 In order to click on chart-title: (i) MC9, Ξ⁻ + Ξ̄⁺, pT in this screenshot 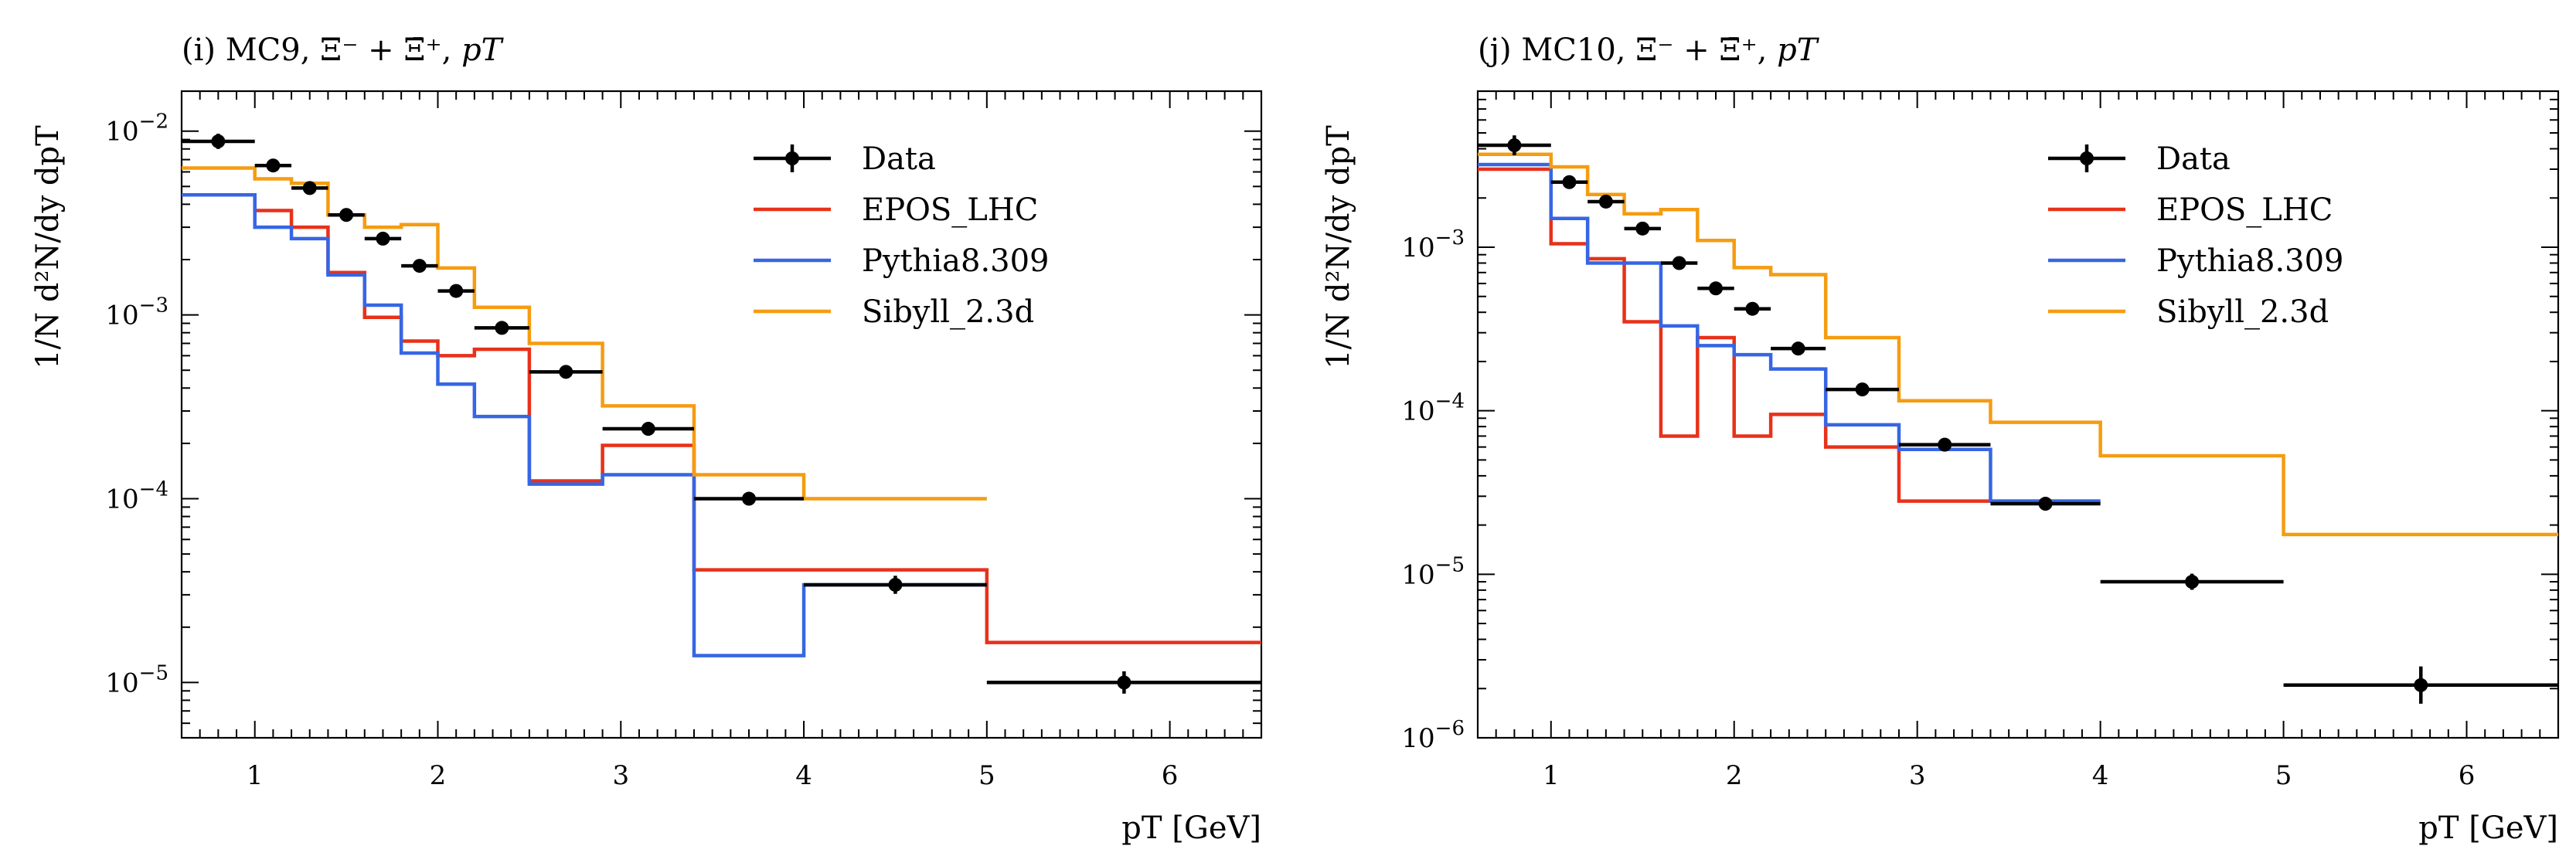, I will do `click(343, 50)`.